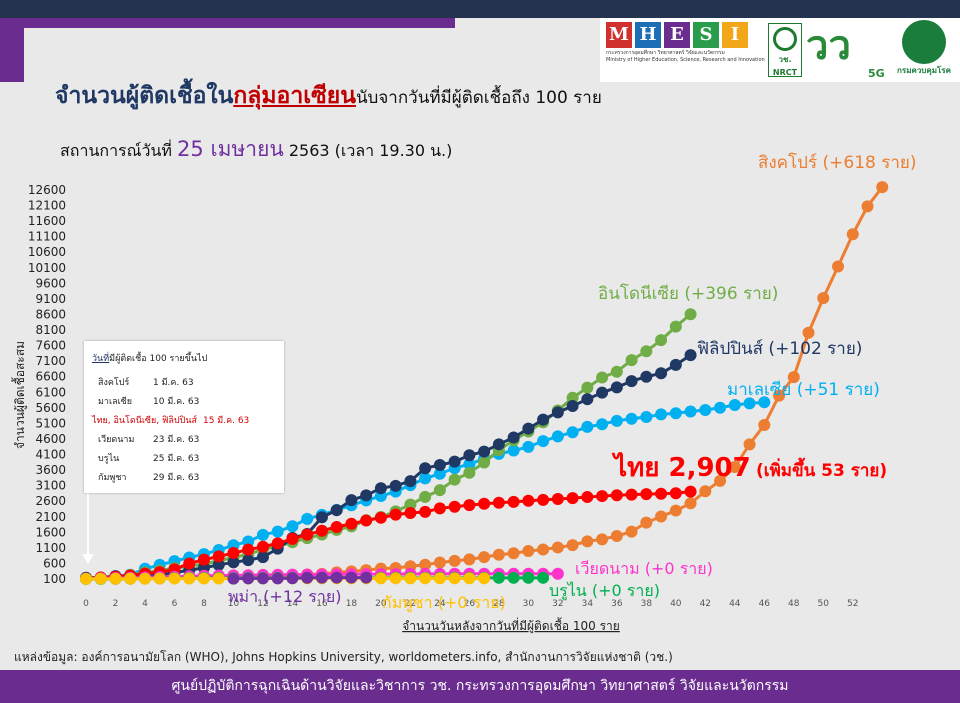  What do you see at coordinates (114, 383) in the screenshot?
I see `threshold-row-country: สิงคโปร์` at bounding box center [114, 383].